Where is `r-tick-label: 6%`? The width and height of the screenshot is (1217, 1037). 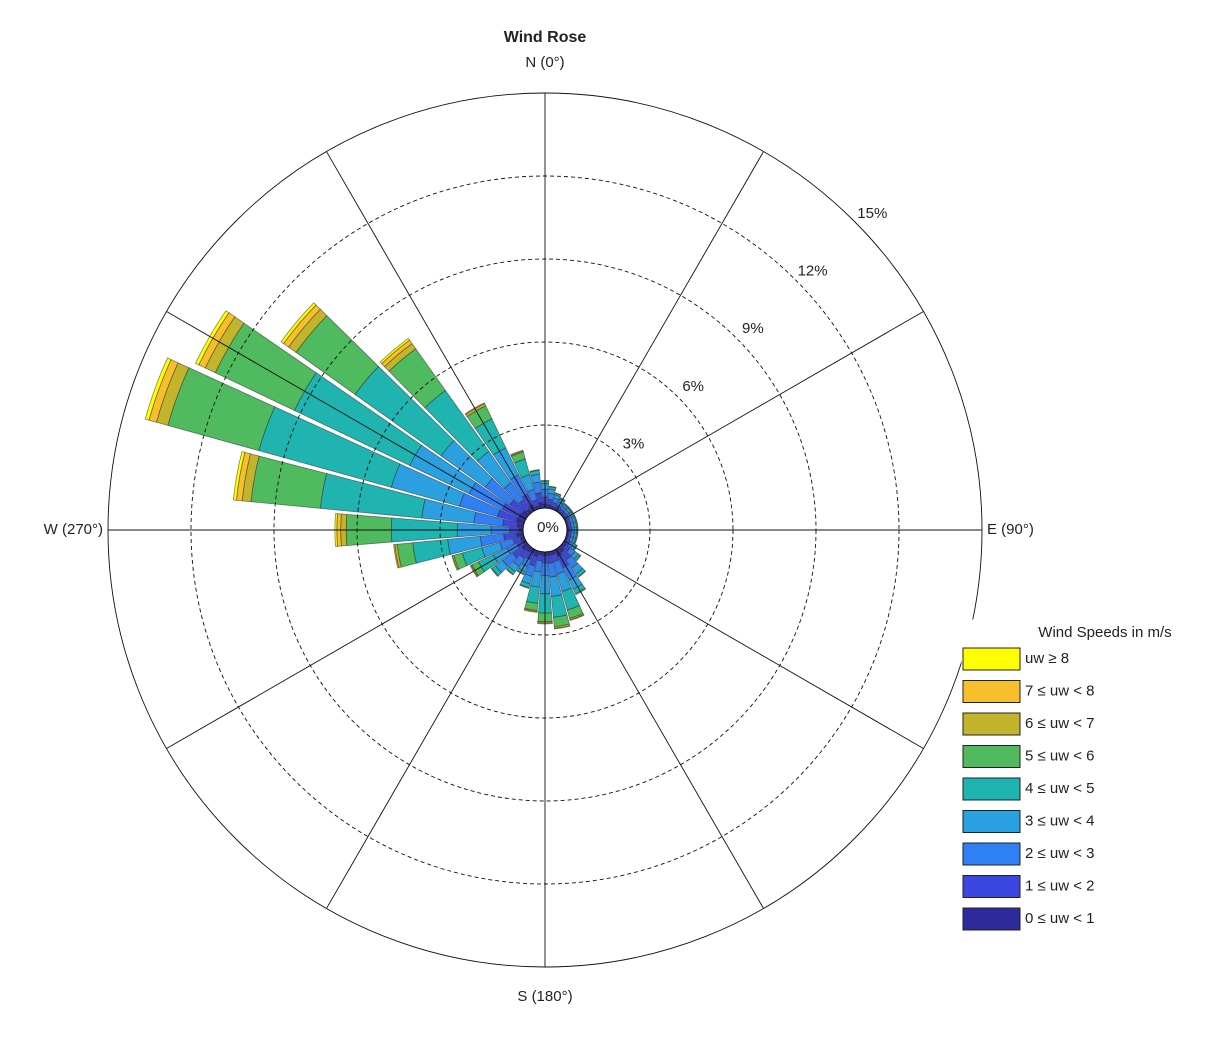
r-tick-label: 6% is located at coordinates (693, 386).